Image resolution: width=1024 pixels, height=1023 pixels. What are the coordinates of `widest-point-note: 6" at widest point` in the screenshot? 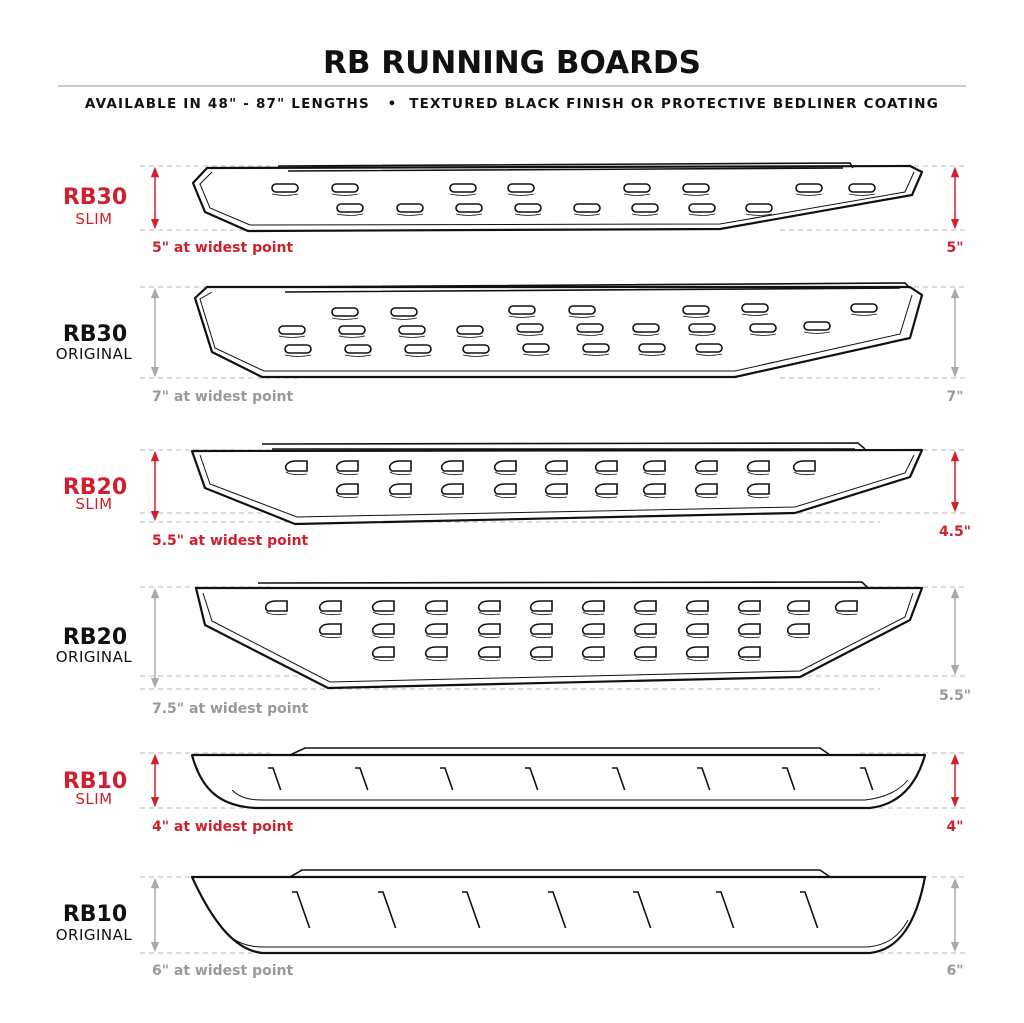 It's located at (222, 971).